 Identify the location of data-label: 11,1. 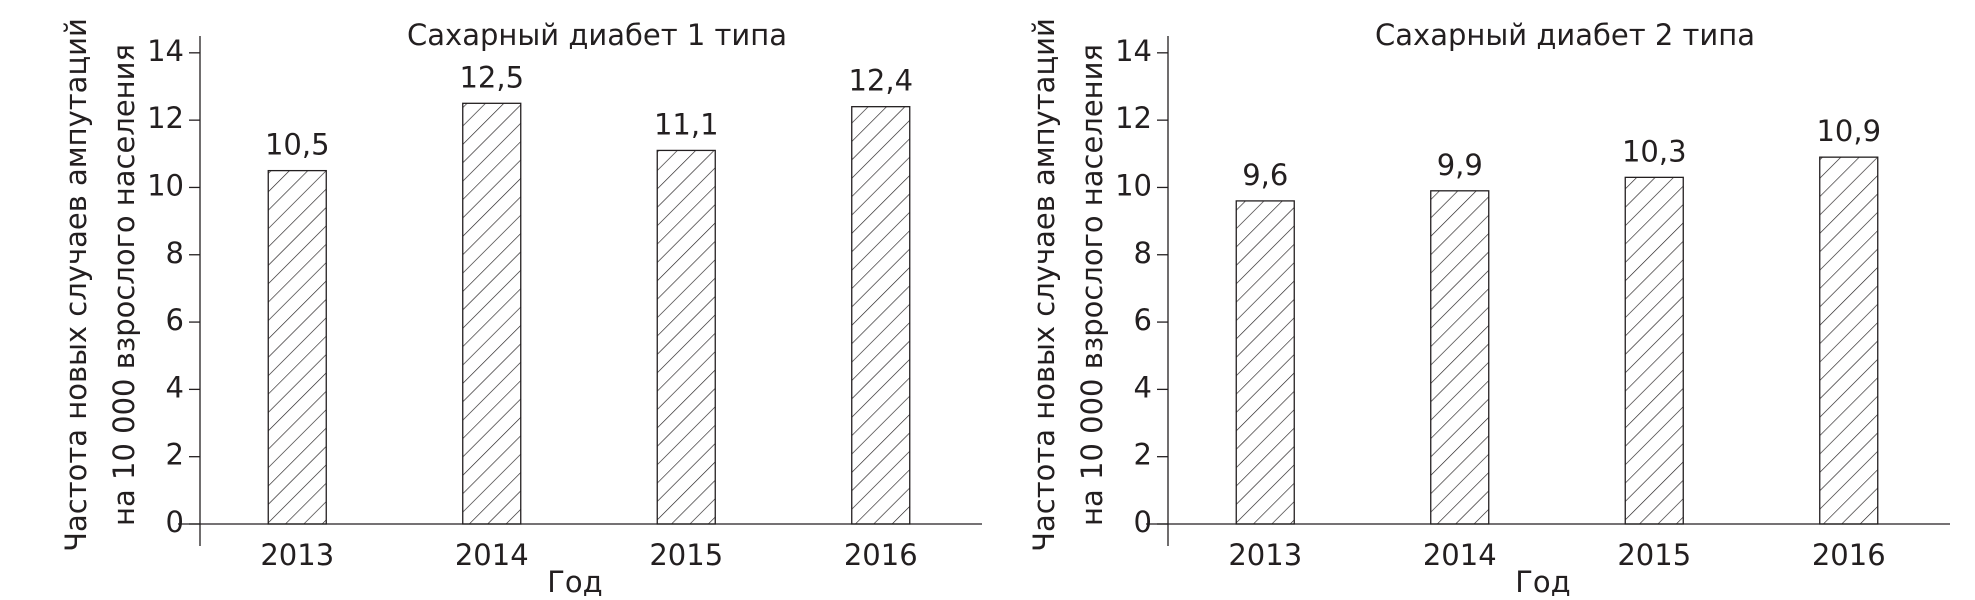
(686, 124).